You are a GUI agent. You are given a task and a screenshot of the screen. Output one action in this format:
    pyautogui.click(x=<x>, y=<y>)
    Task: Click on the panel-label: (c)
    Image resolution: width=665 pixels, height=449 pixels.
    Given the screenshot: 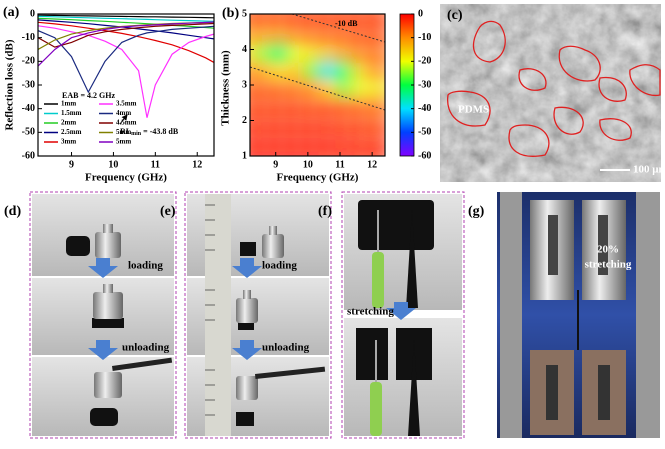 What is the action you would take?
    pyautogui.click(x=455, y=15)
    